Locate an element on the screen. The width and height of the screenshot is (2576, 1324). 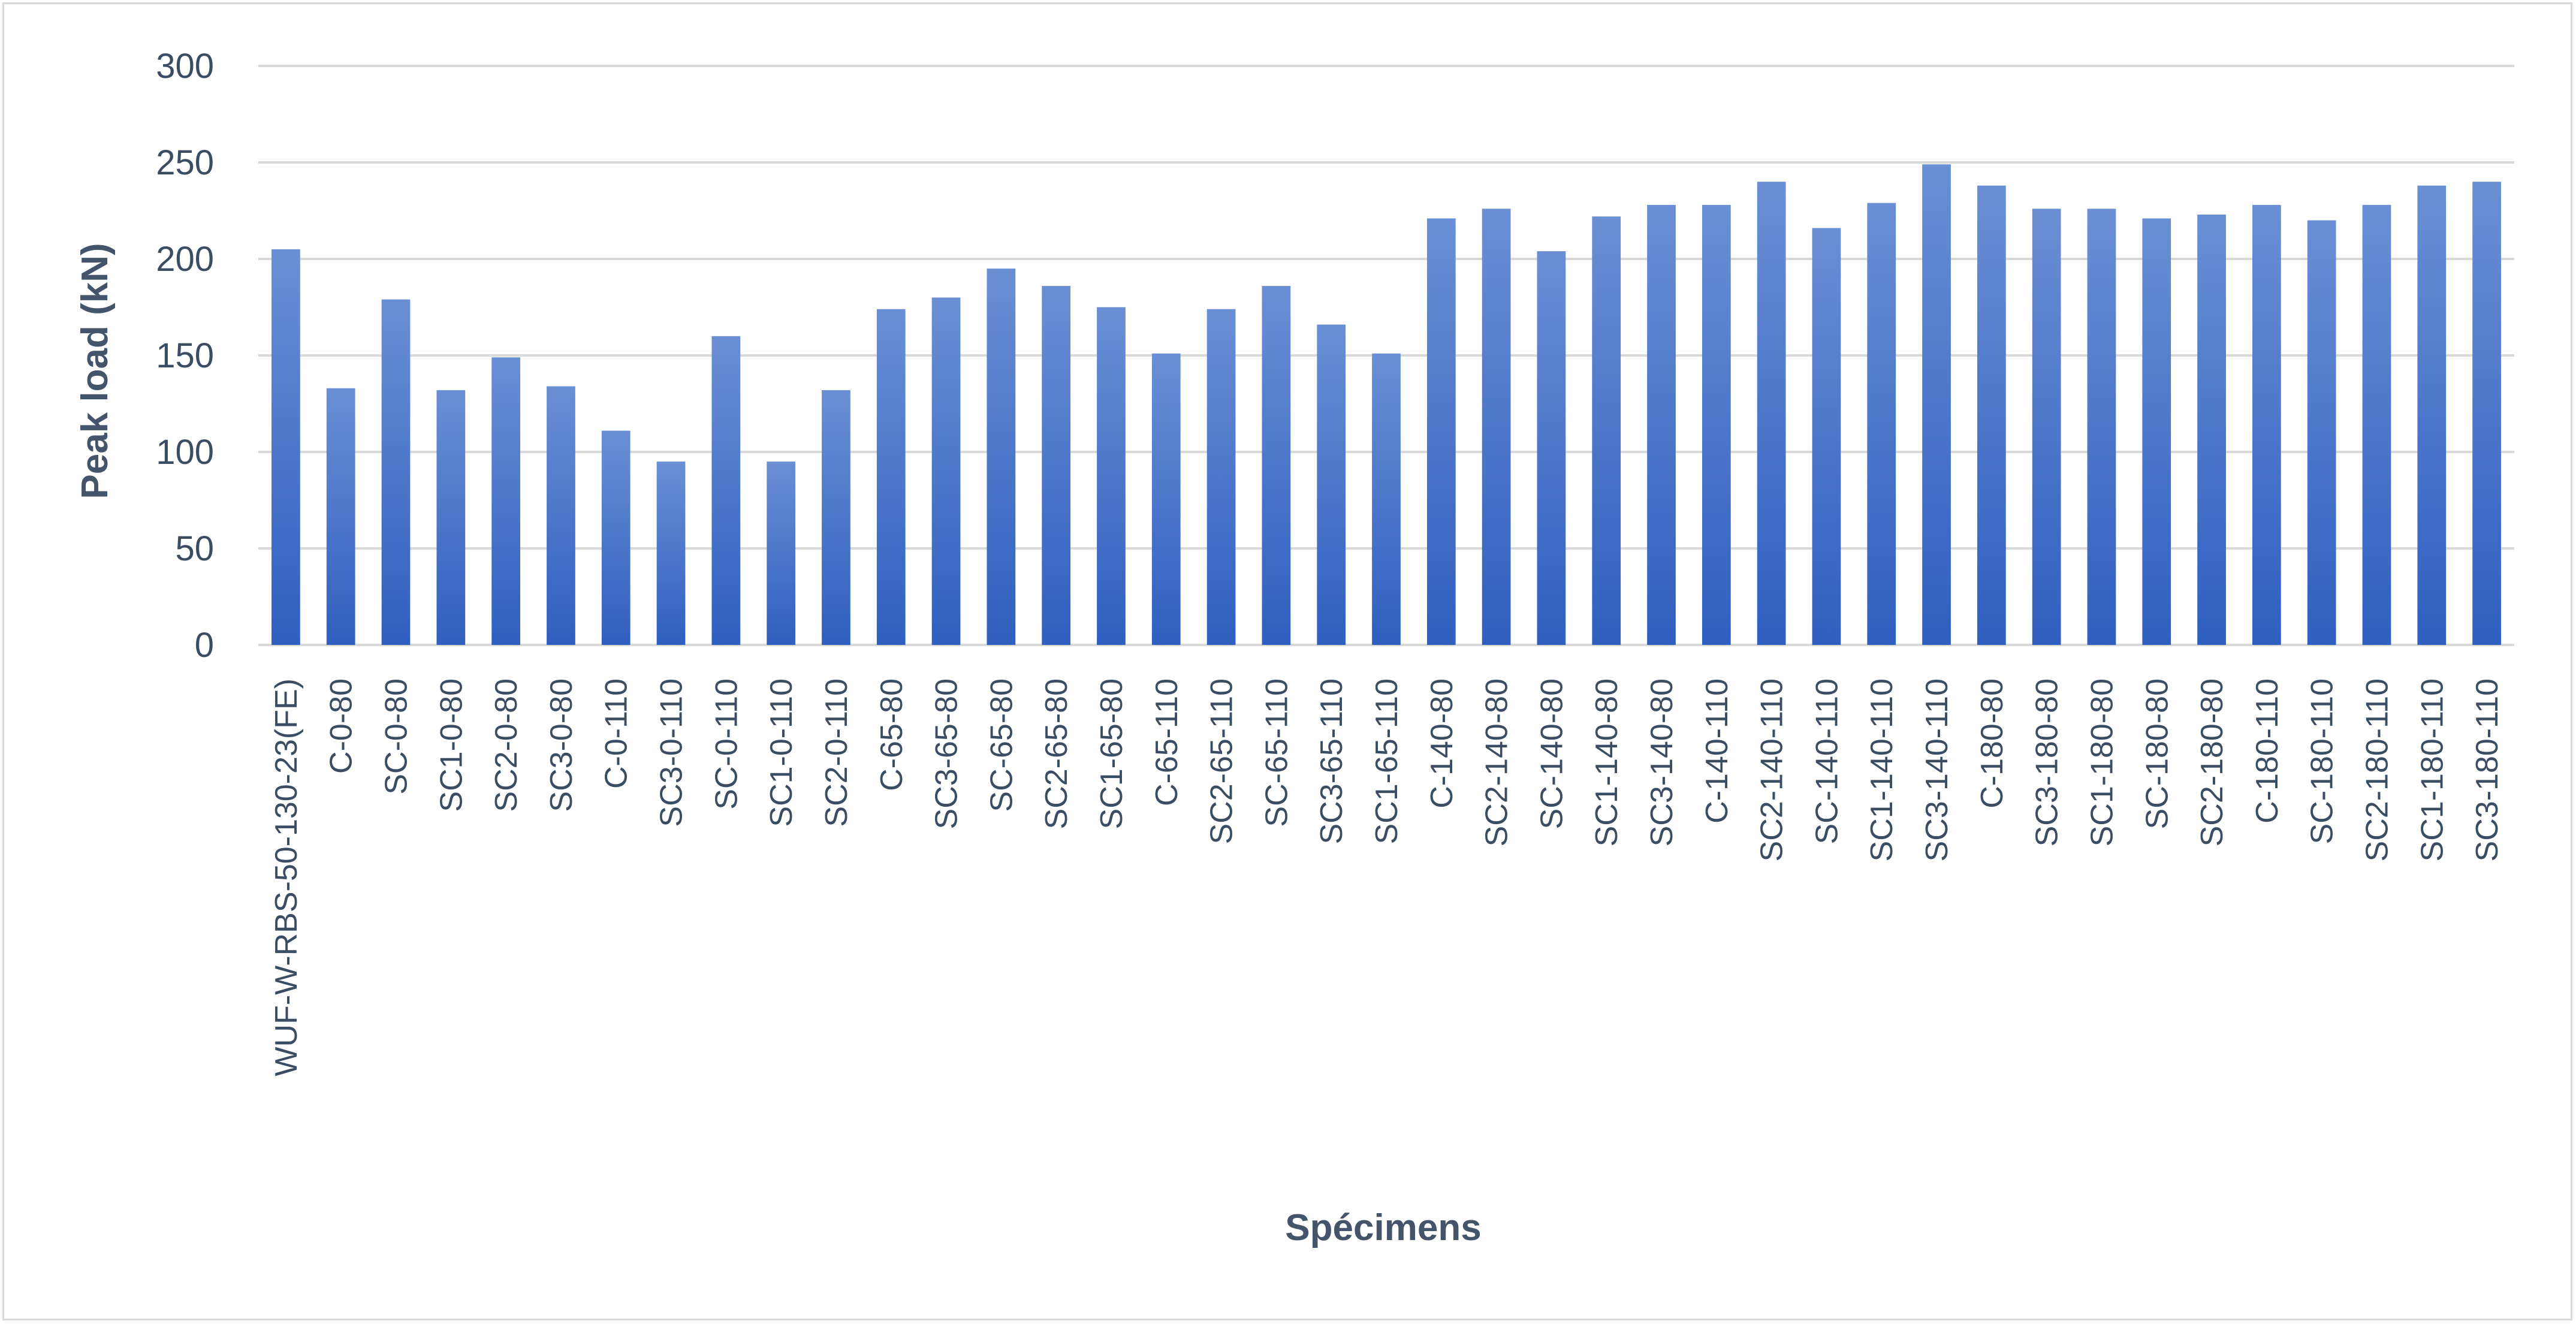
x-tick-label: SC-180-110 is located at coordinates (2322, 761).